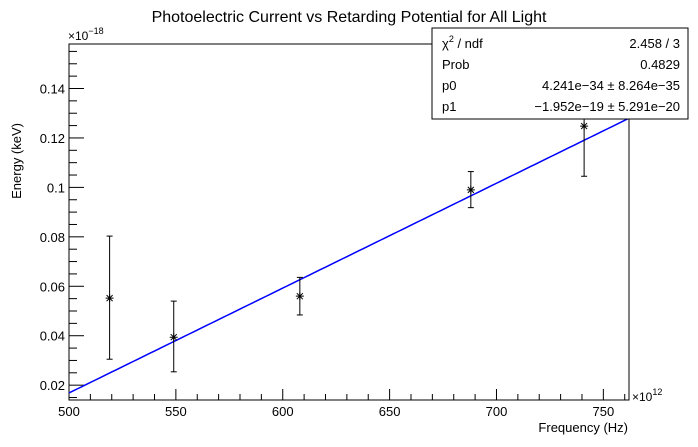 This screenshot has height=447, width=698. What do you see at coordinates (449, 85) in the screenshot?
I see `stats-label-p0: p0` at bounding box center [449, 85].